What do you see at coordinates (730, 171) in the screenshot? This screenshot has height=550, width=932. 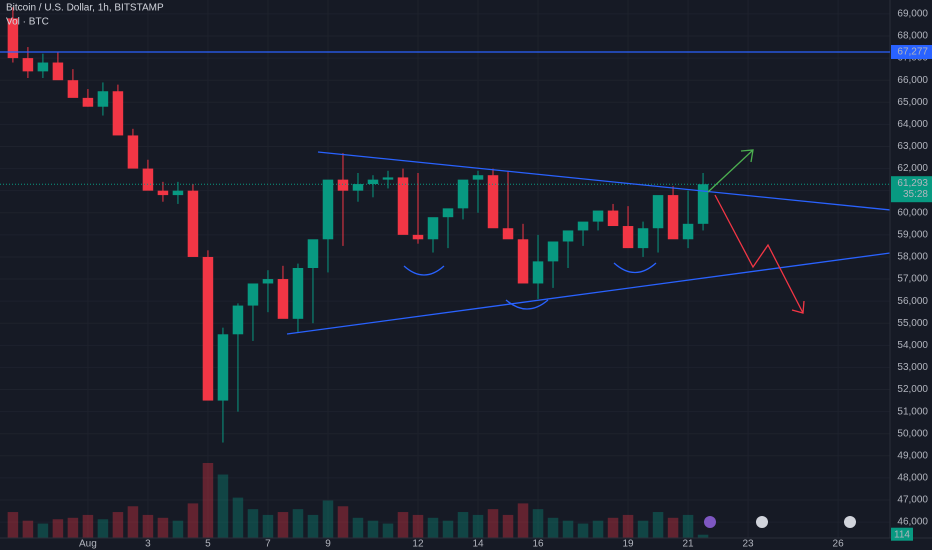 I see `arrow-up` at bounding box center [730, 171].